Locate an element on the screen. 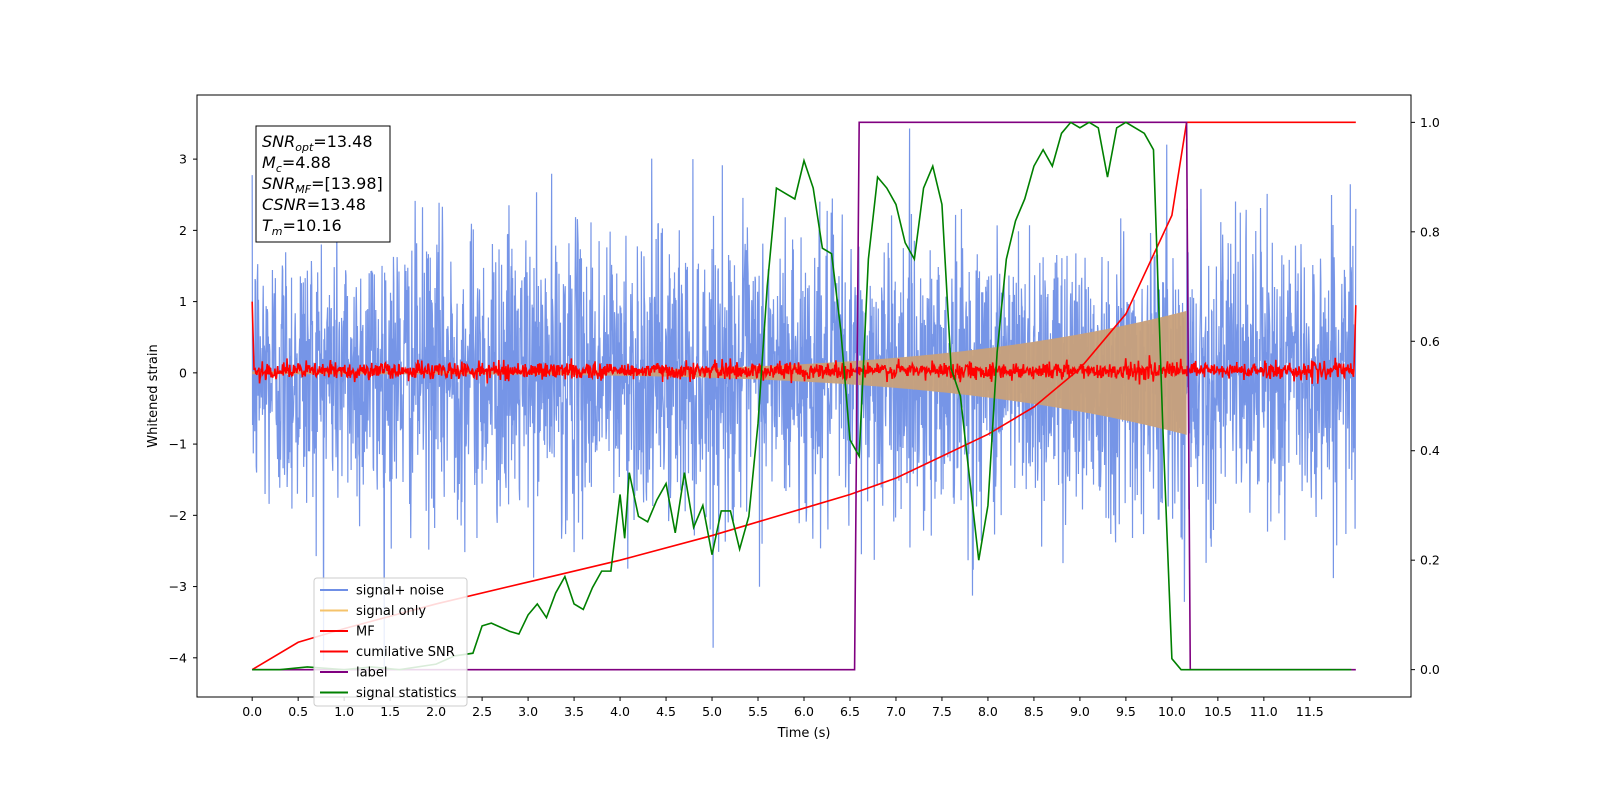 The height and width of the screenshot is (800, 1600). annotation-line: CSNR=13.48 is located at coordinates (314, 204).